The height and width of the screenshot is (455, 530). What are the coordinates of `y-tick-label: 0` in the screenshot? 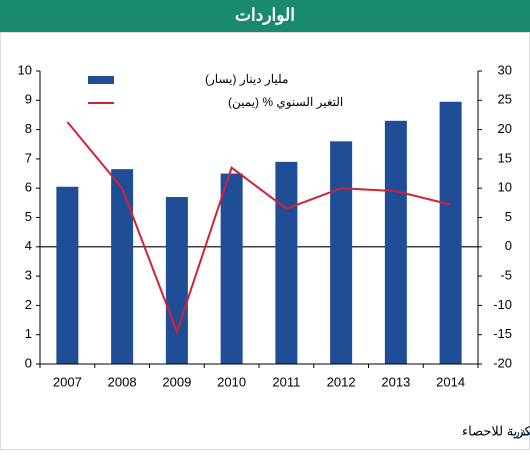 It's located at (28, 362).